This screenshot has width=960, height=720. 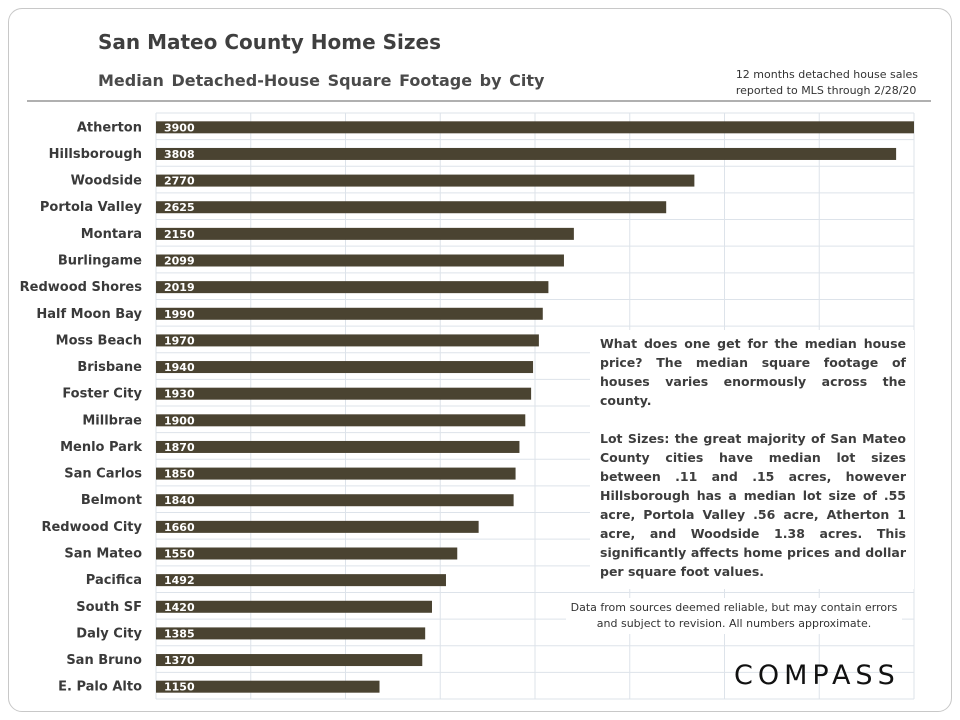 I want to click on data-label: 2625, so click(x=179, y=207).